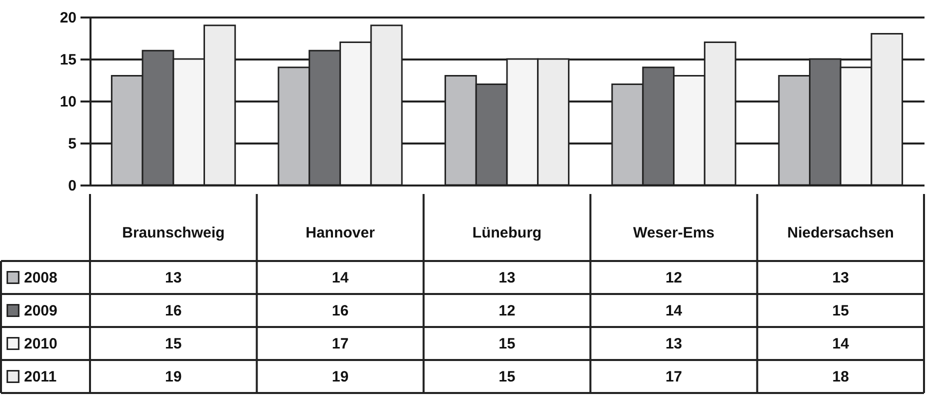  Describe the element at coordinates (72, 186) in the screenshot. I see `y-tick-label: 0` at that location.